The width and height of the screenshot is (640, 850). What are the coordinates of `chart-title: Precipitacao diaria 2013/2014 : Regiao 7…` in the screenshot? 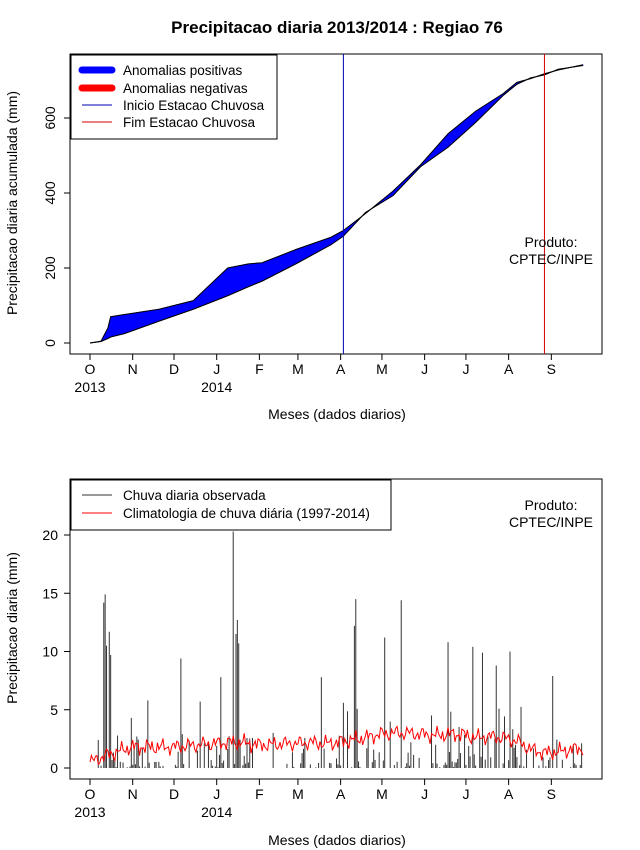 It's located at (337, 27).